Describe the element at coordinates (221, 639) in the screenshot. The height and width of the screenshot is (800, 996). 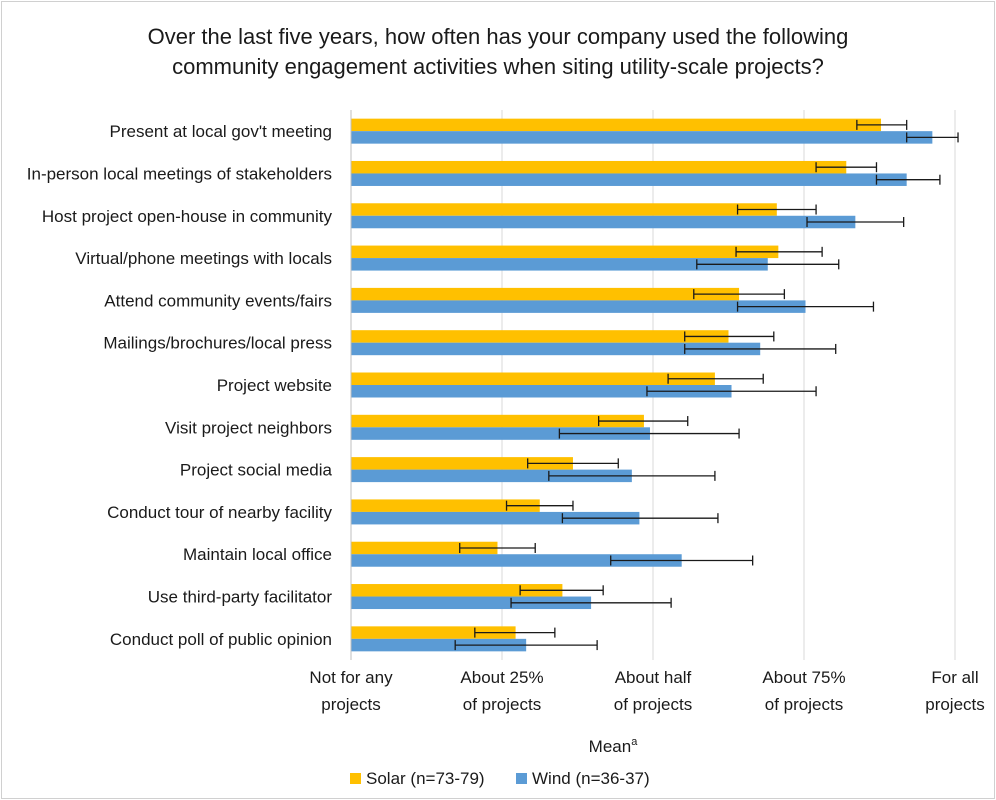
I see `category-label: Conduct poll of public opinion` at that location.